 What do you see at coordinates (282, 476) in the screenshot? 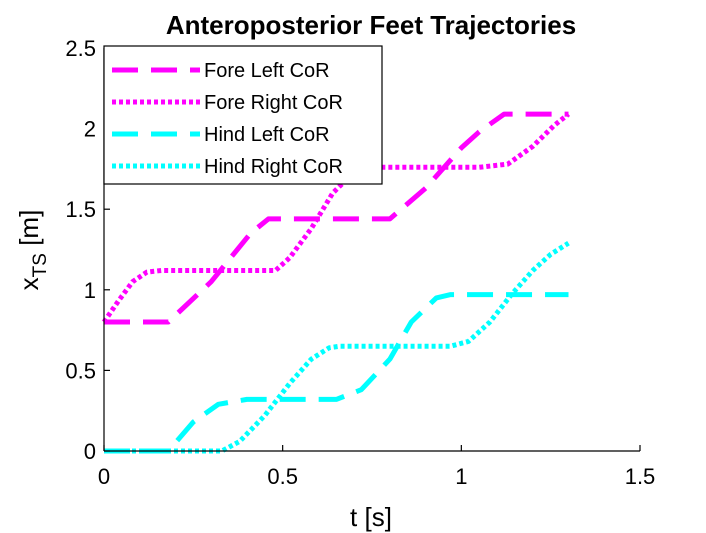
I see `x-tick-label: 0.5` at bounding box center [282, 476].